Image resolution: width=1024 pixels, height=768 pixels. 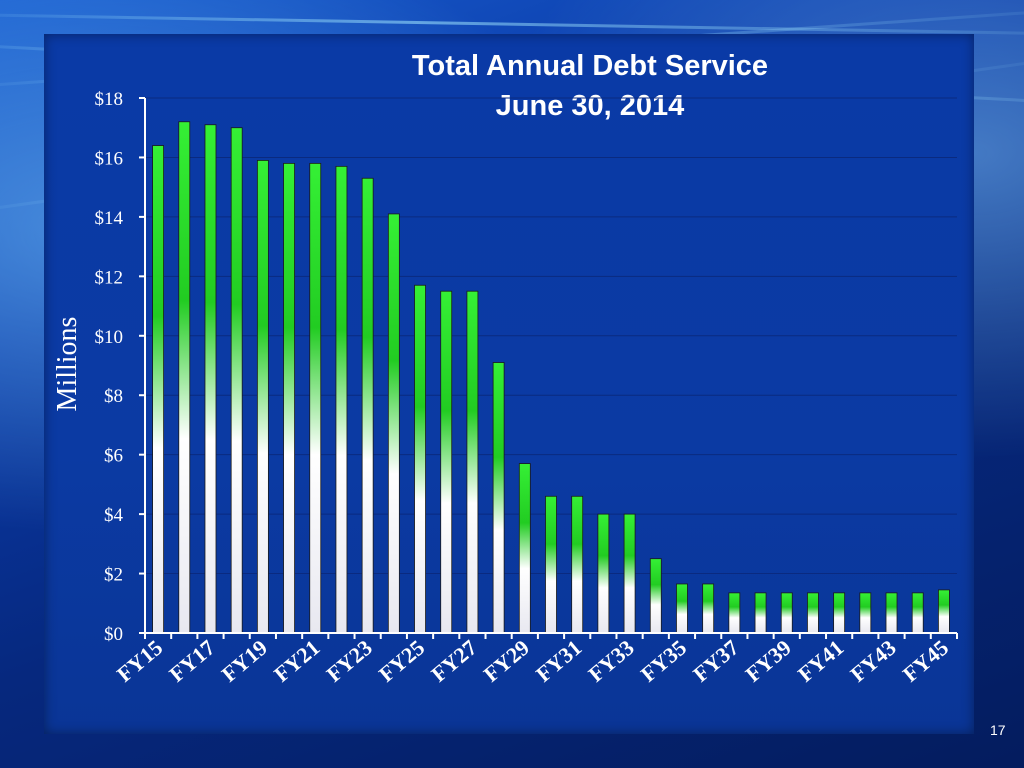 I want to click on x-tick-label: FY41, so click(x=820, y=661).